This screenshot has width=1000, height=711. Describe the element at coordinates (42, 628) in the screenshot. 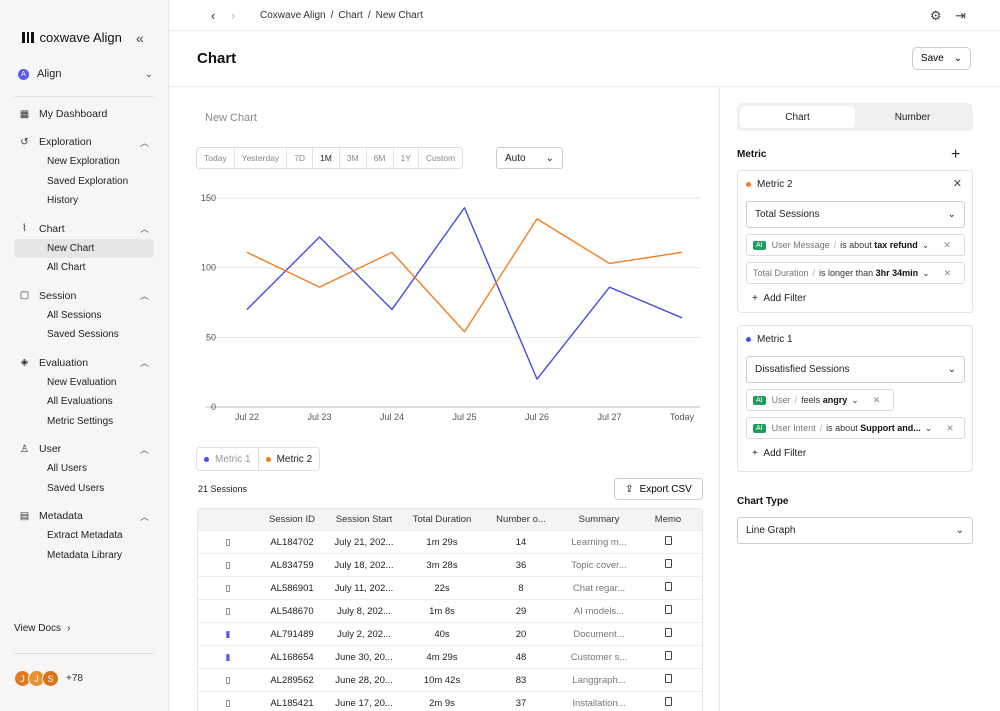

I see `view-docs-link: View Docs ›` at that location.